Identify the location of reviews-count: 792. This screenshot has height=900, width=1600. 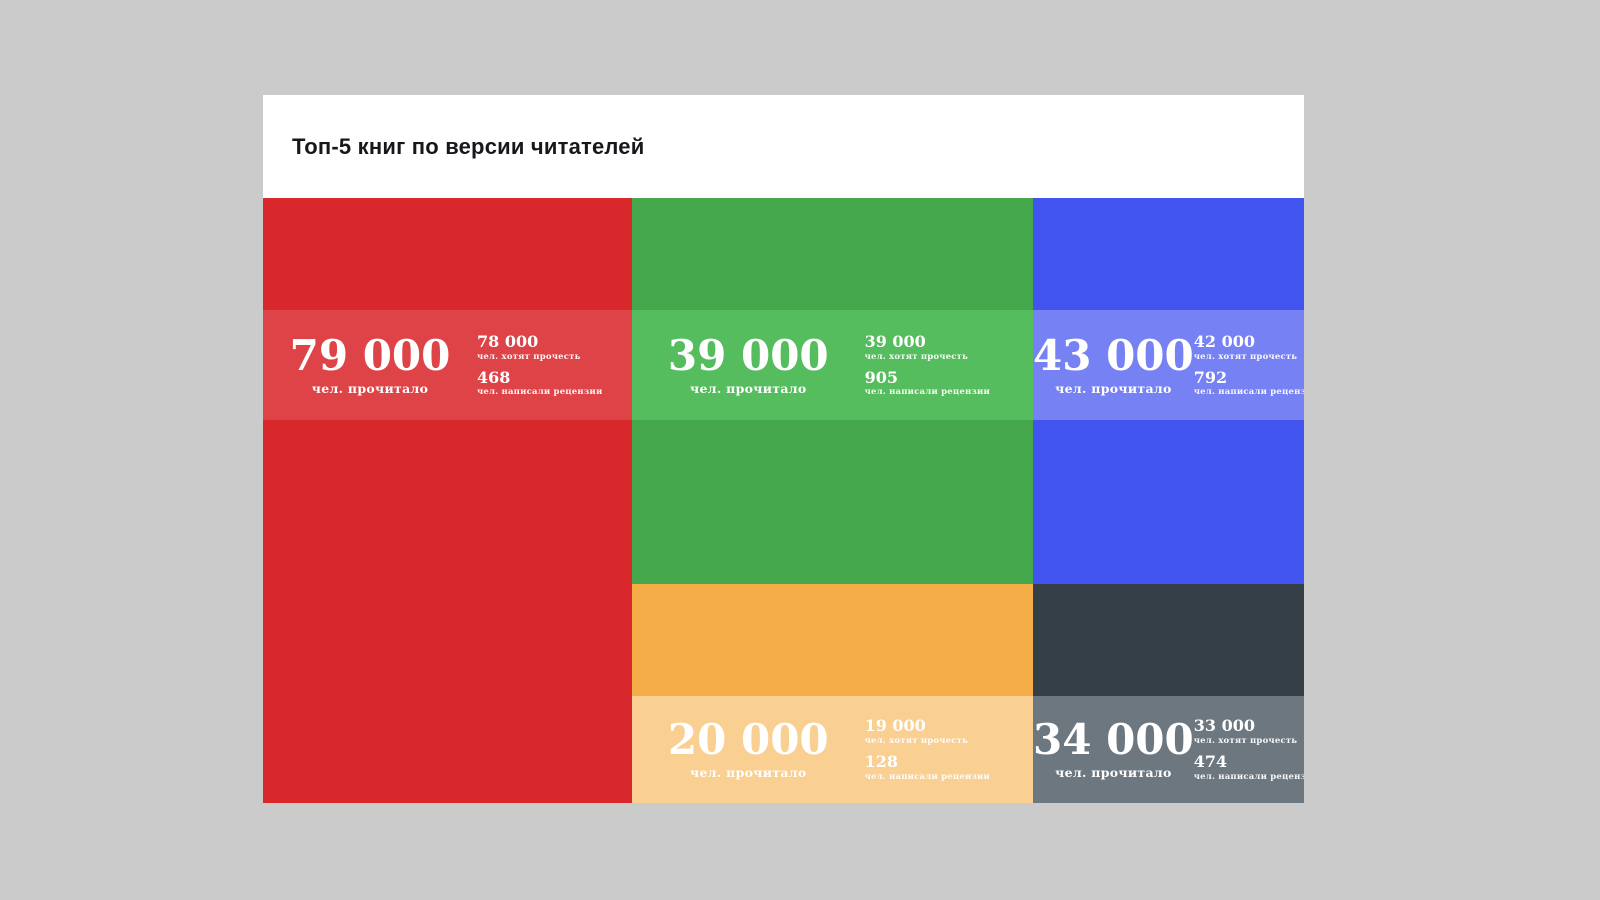
(1210, 377).